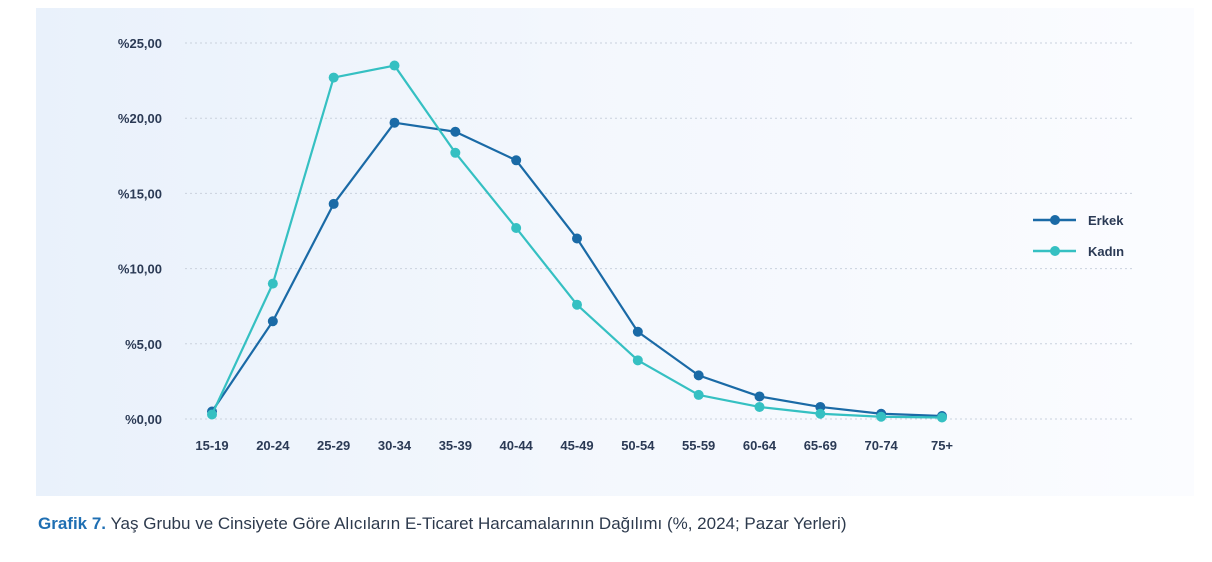 This screenshot has height=562, width=1212. Describe the element at coordinates (140, 269) in the screenshot. I see `y-tick-label: %10,00` at that location.